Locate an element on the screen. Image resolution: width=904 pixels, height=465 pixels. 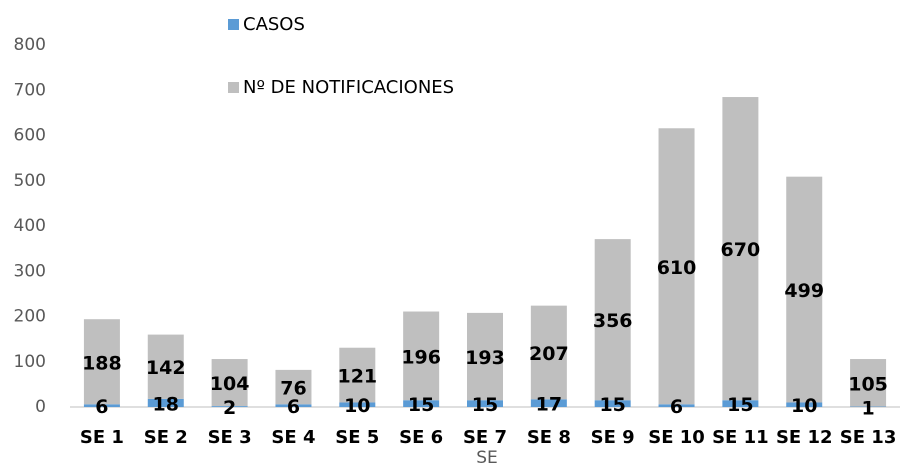
x-tick-label: SE 9 is located at coordinates (613, 437).